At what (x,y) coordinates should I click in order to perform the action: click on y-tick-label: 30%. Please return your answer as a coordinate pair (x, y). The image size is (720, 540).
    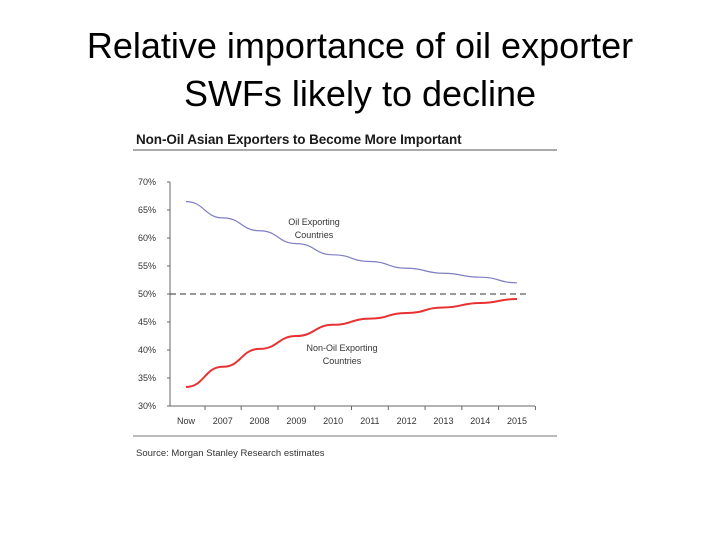
    Looking at the image, I should click on (147, 406).